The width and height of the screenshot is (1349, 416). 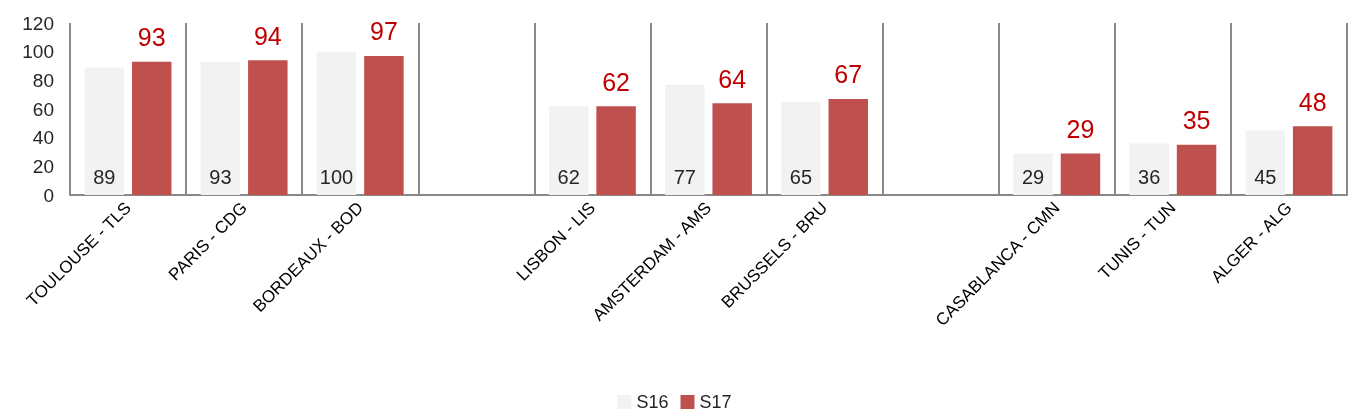 What do you see at coordinates (38, 52) in the screenshot?
I see `y-tick-label: 100` at bounding box center [38, 52].